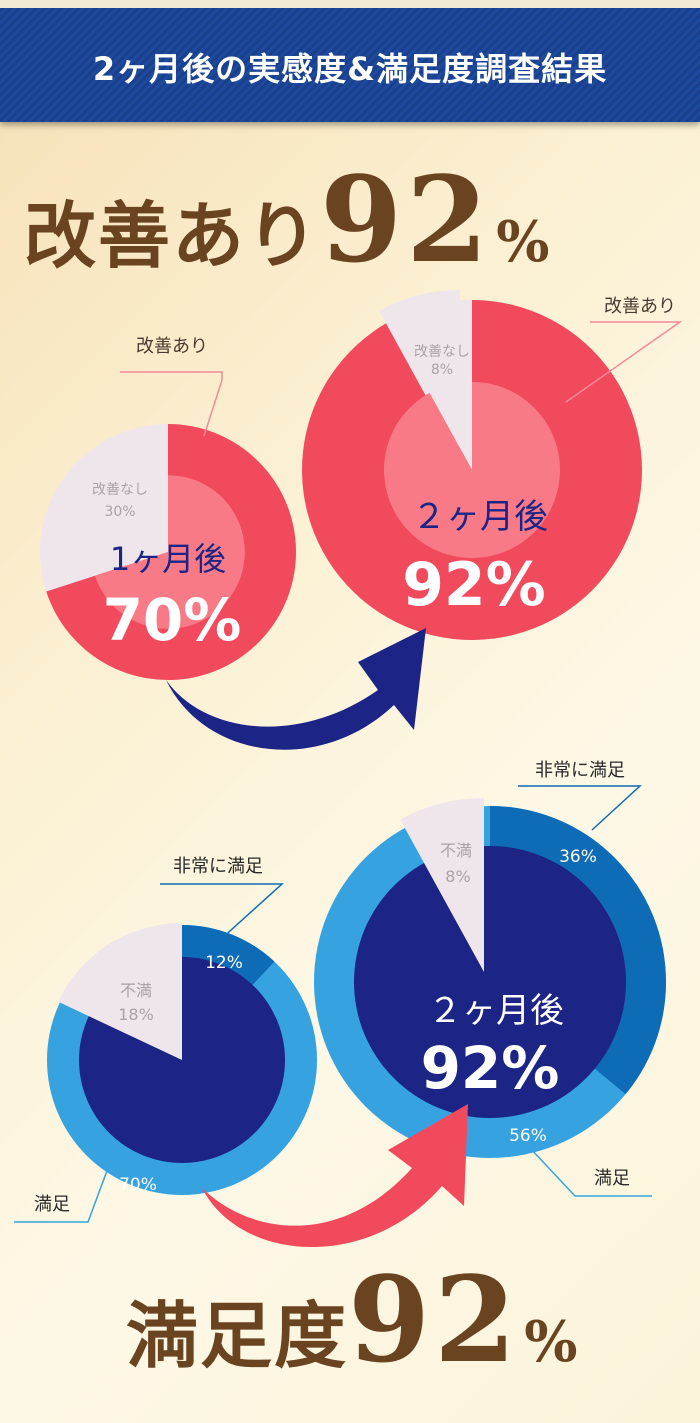 The width and height of the screenshot is (700, 1423). What do you see at coordinates (490, 1068) in the screenshot?
I see `pie4-value-label: 92%` at bounding box center [490, 1068].